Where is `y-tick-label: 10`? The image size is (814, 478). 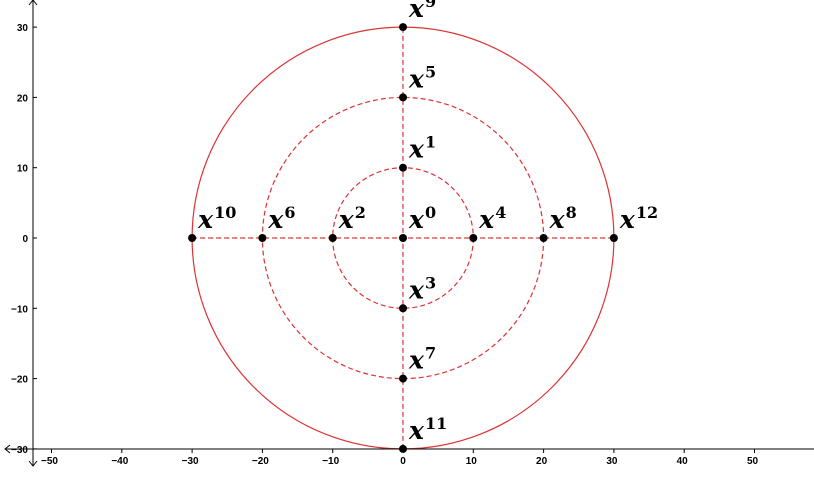
y-tick-label: 10 is located at coordinates (23, 169).